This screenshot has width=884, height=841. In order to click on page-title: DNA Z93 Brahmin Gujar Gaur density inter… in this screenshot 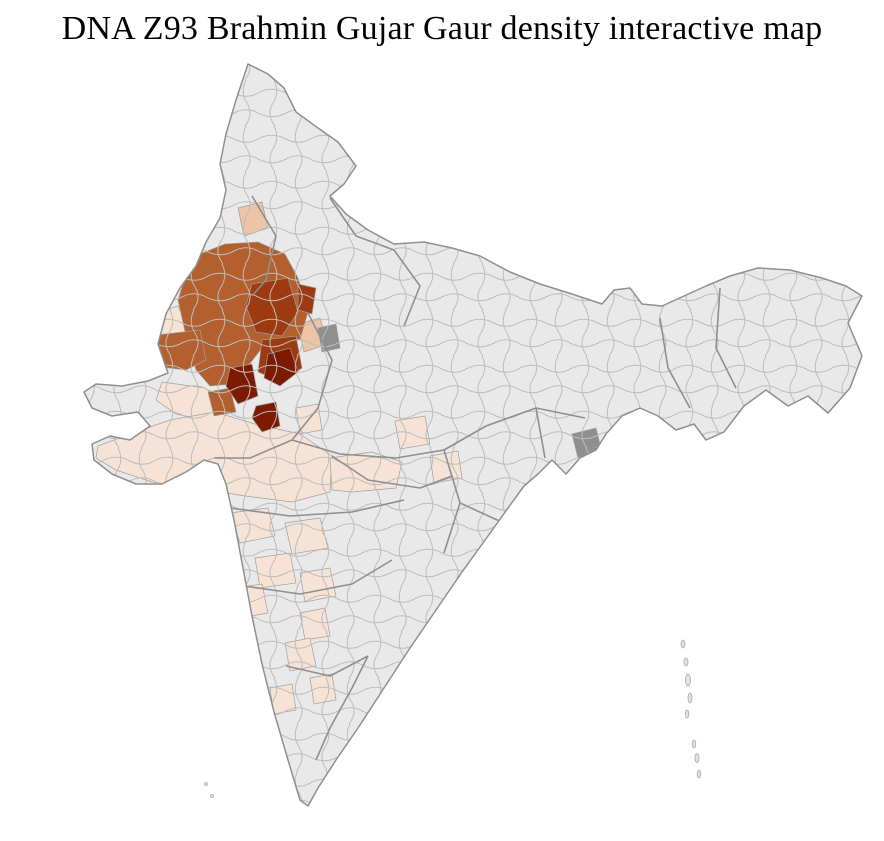, I will do `click(442, 28)`.